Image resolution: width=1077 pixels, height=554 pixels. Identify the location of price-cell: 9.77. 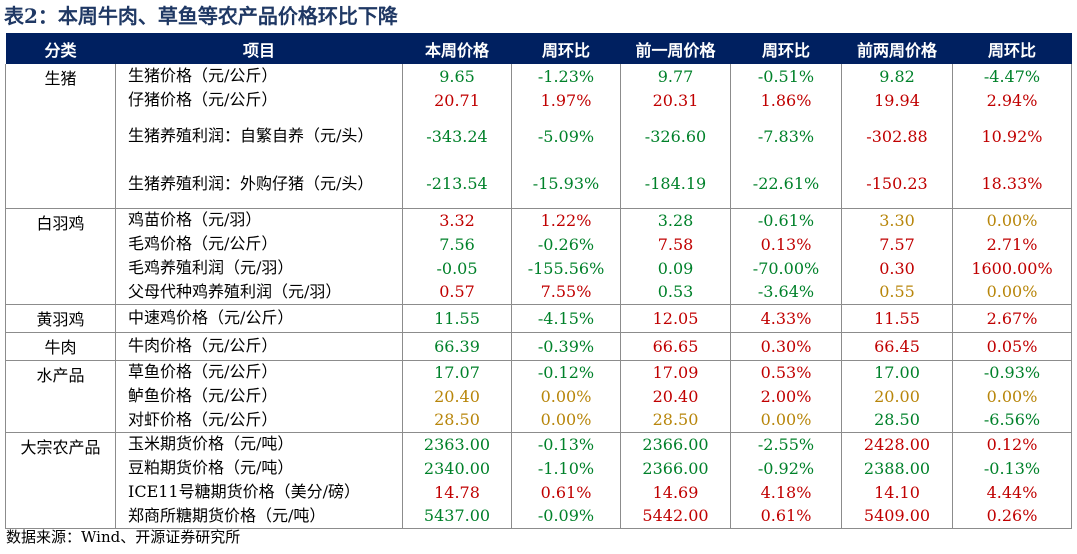
(675, 76).